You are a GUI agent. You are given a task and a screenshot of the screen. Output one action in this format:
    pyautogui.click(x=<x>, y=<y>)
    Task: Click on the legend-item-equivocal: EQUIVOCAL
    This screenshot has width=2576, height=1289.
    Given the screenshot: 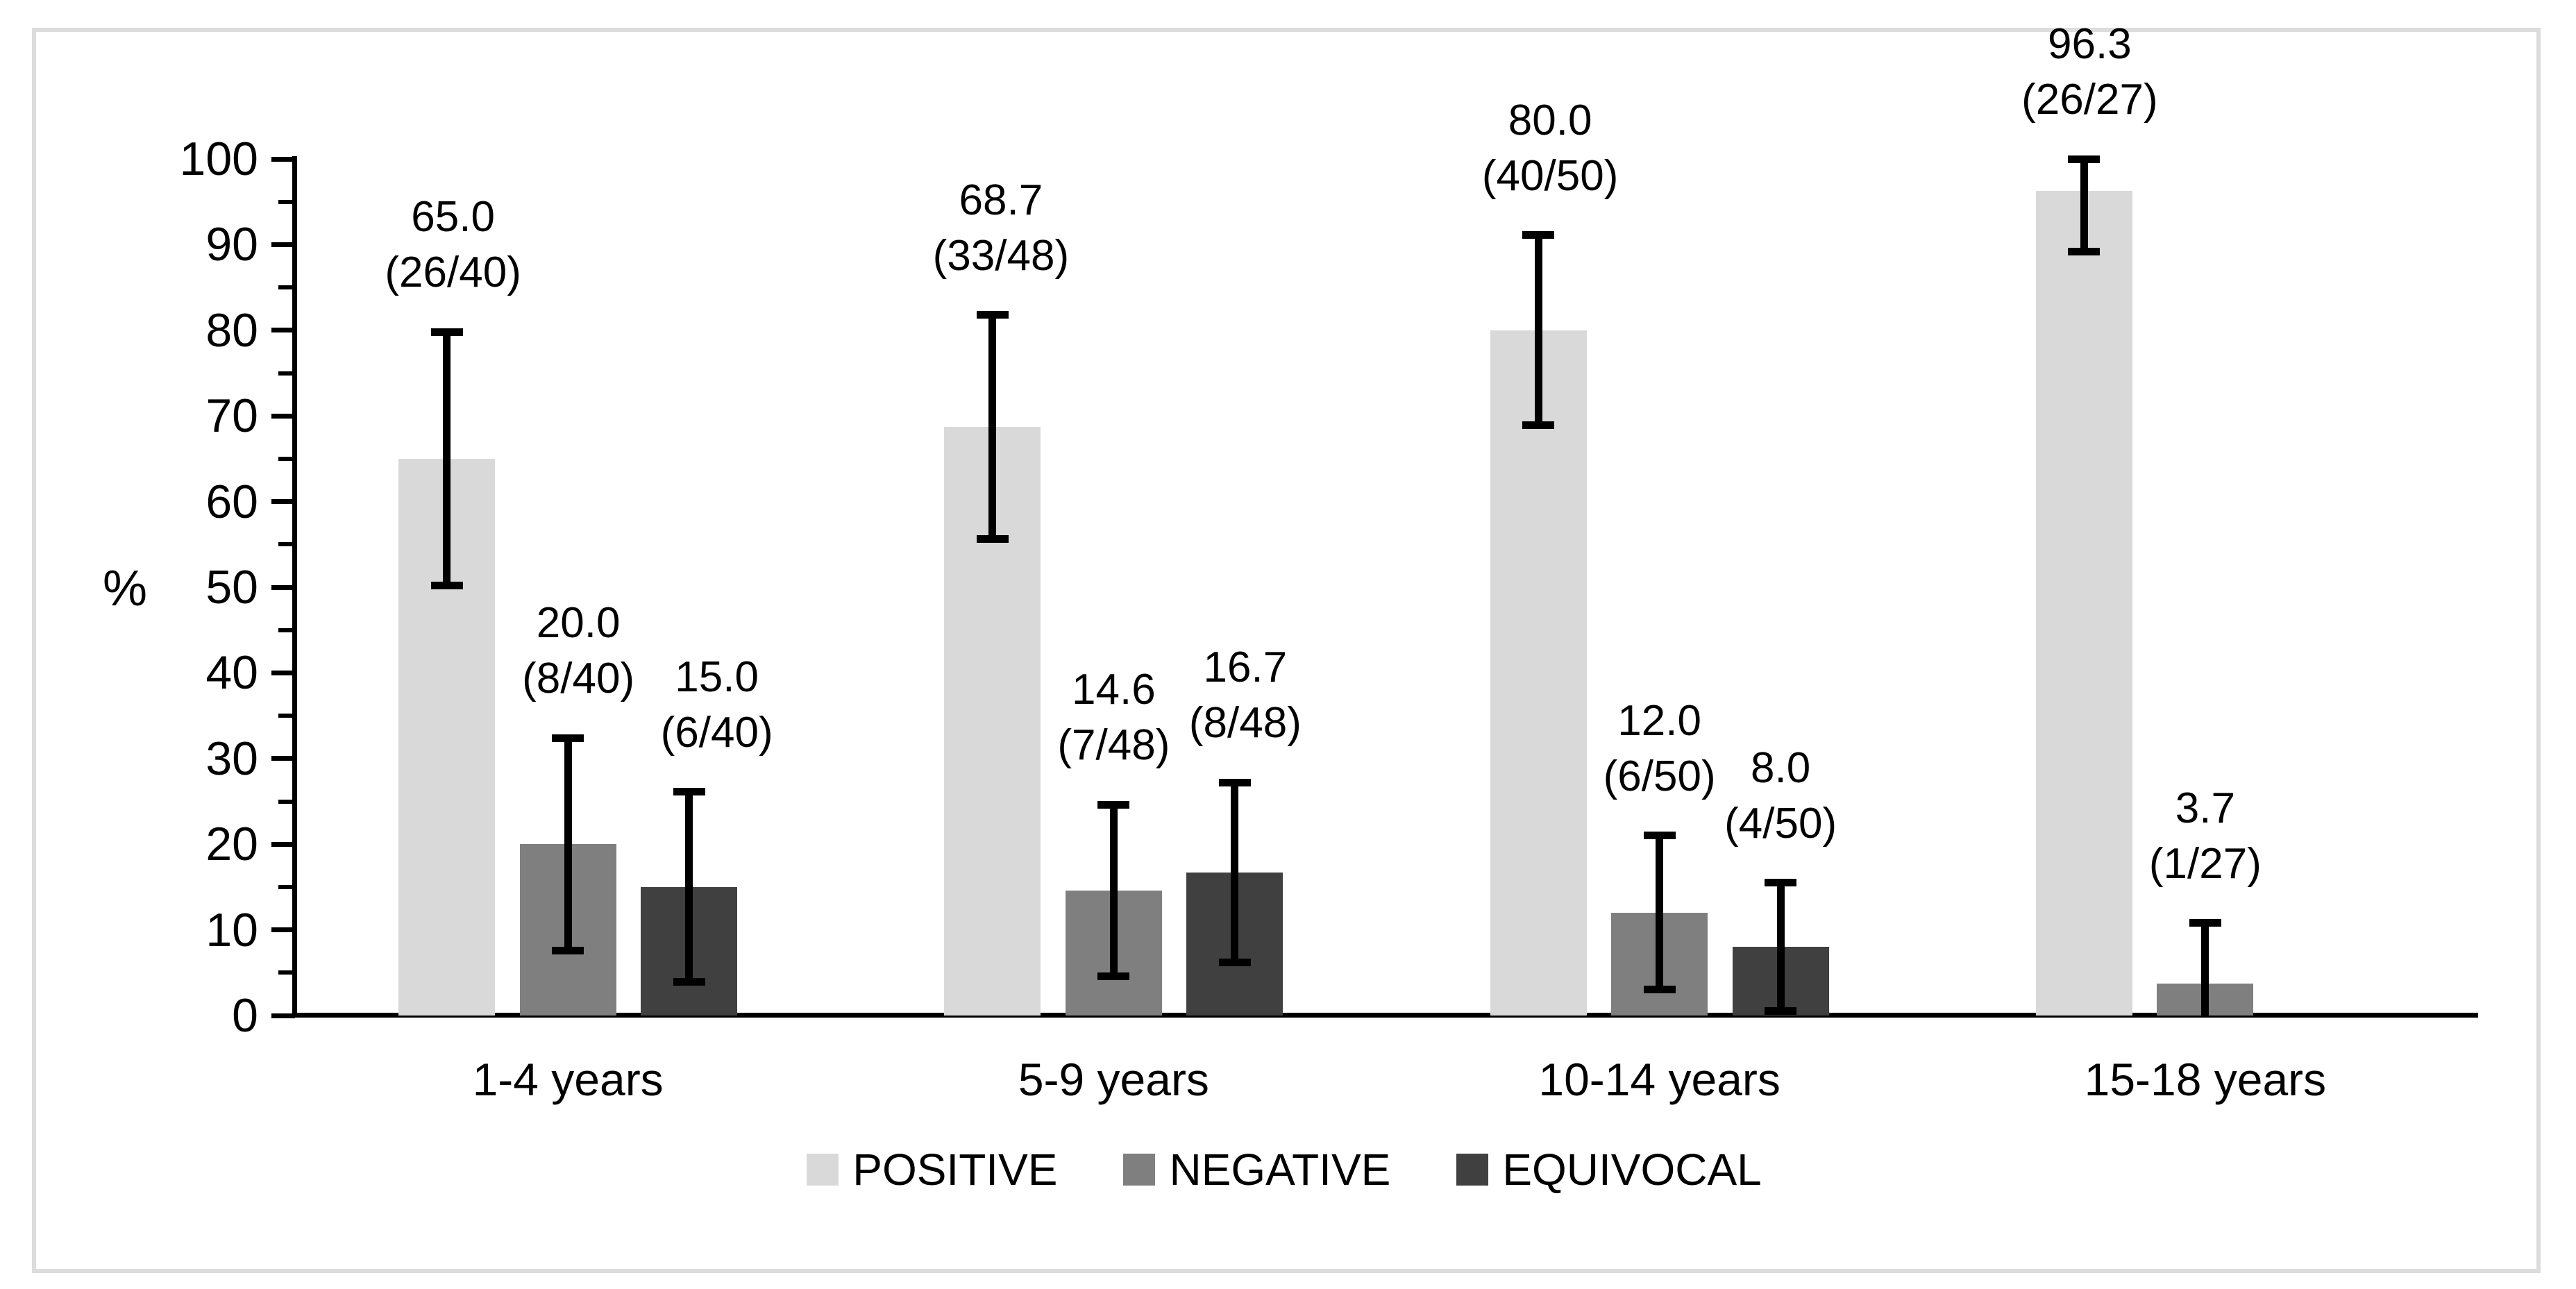 What is the action you would take?
    pyautogui.click(x=1609, y=1170)
    